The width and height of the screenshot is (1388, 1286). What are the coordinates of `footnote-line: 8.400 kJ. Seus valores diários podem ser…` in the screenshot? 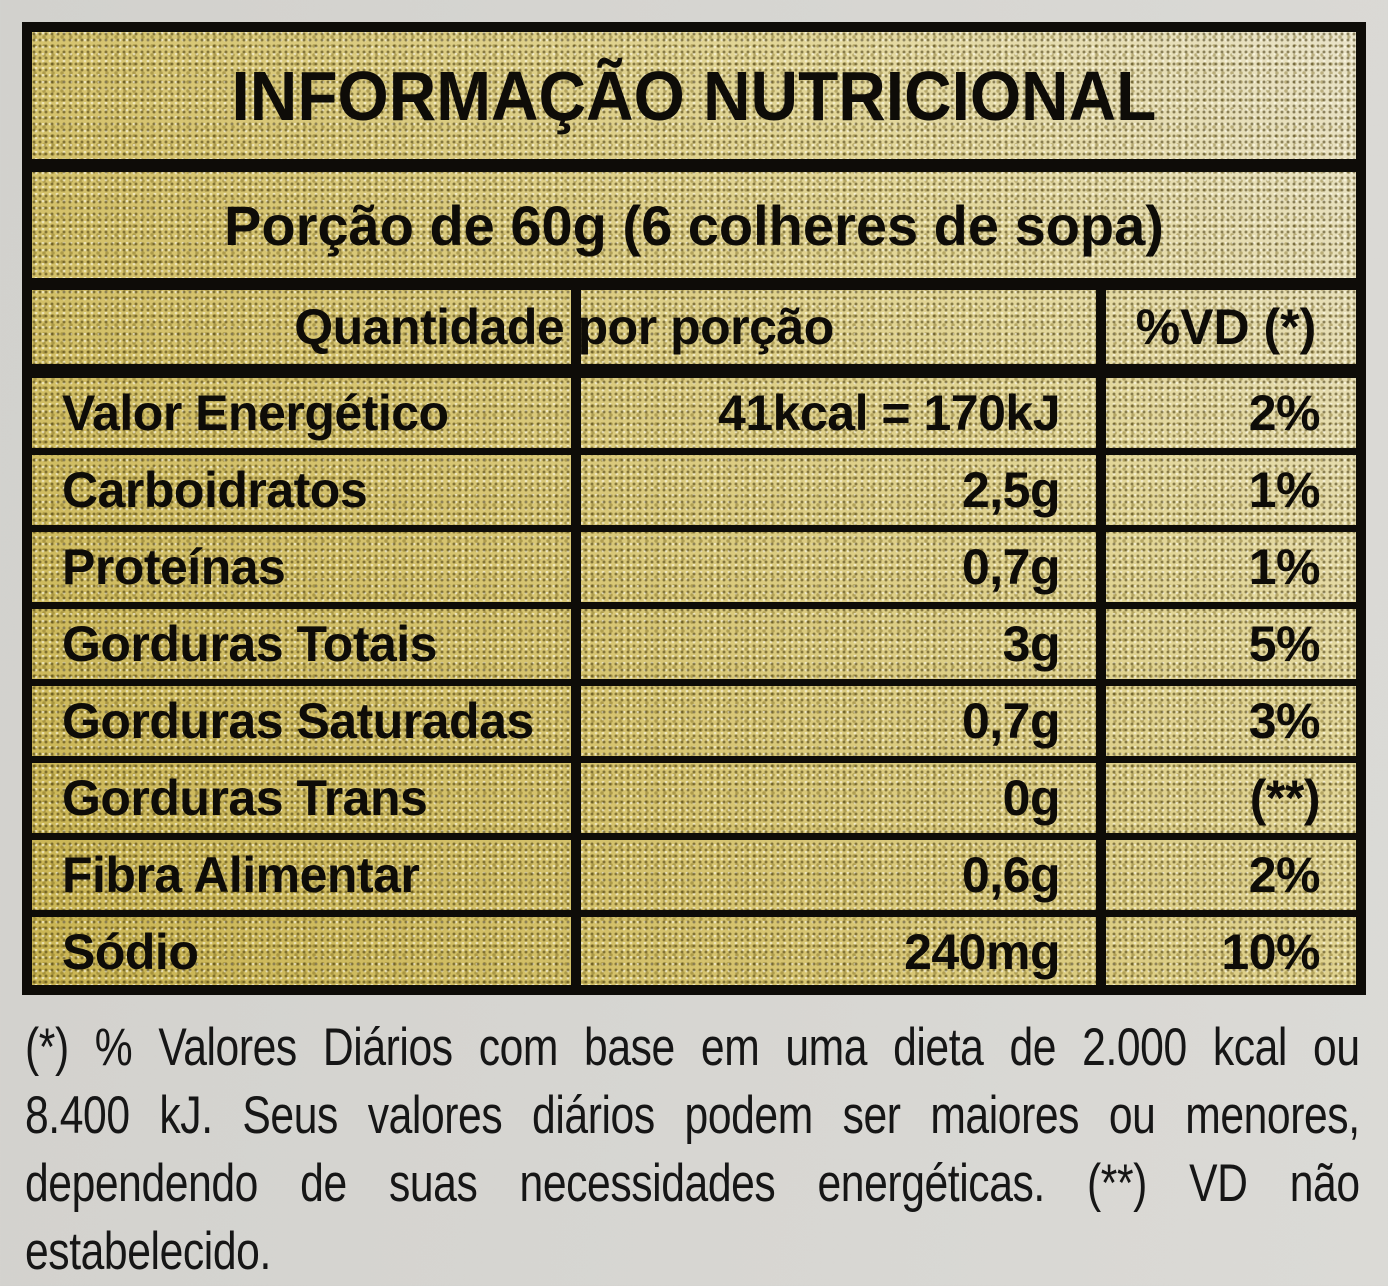 It's located at (692, 1115).